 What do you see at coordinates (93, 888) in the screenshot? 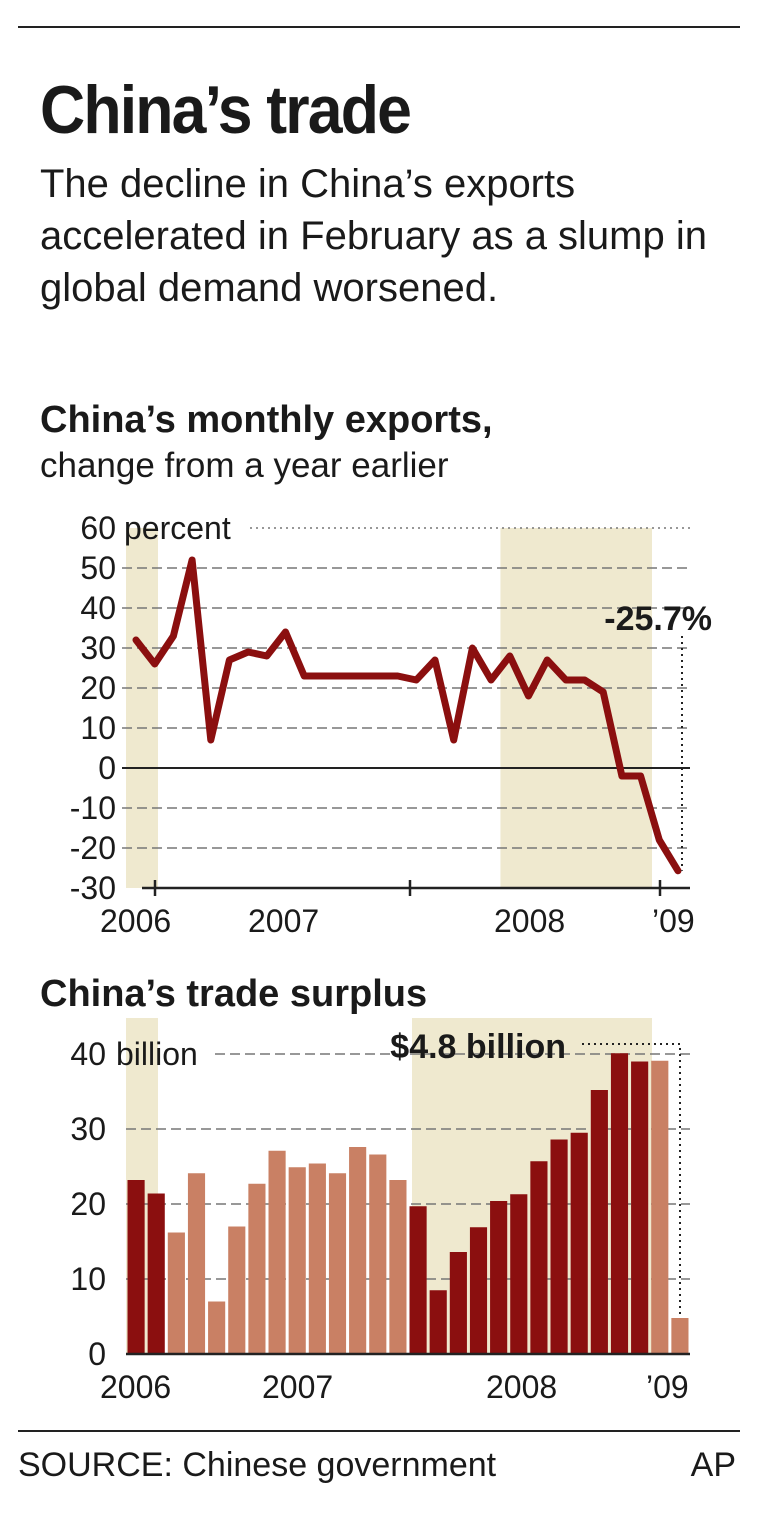
I see `y-tick-label: -30` at bounding box center [93, 888].